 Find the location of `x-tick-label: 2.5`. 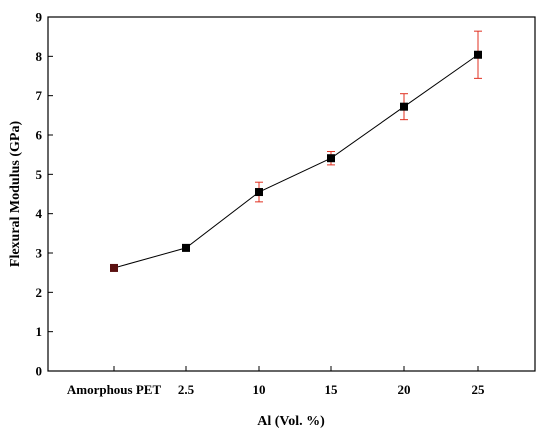

x-tick-label: 2.5 is located at coordinates (186, 389).